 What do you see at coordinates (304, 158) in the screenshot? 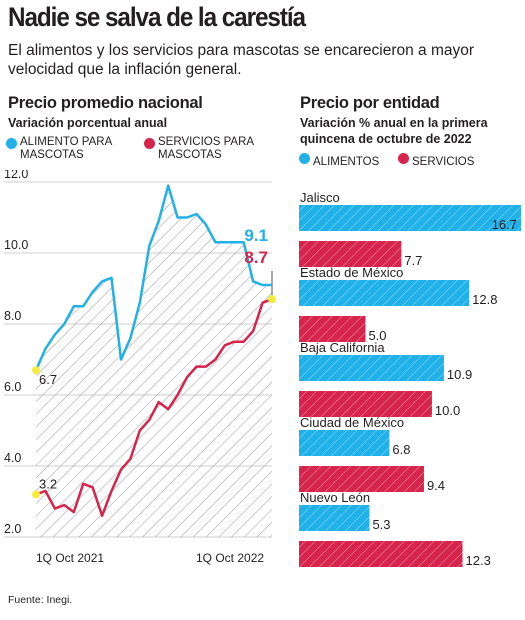
I see `legend-alimentos-swatch` at bounding box center [304, 158].